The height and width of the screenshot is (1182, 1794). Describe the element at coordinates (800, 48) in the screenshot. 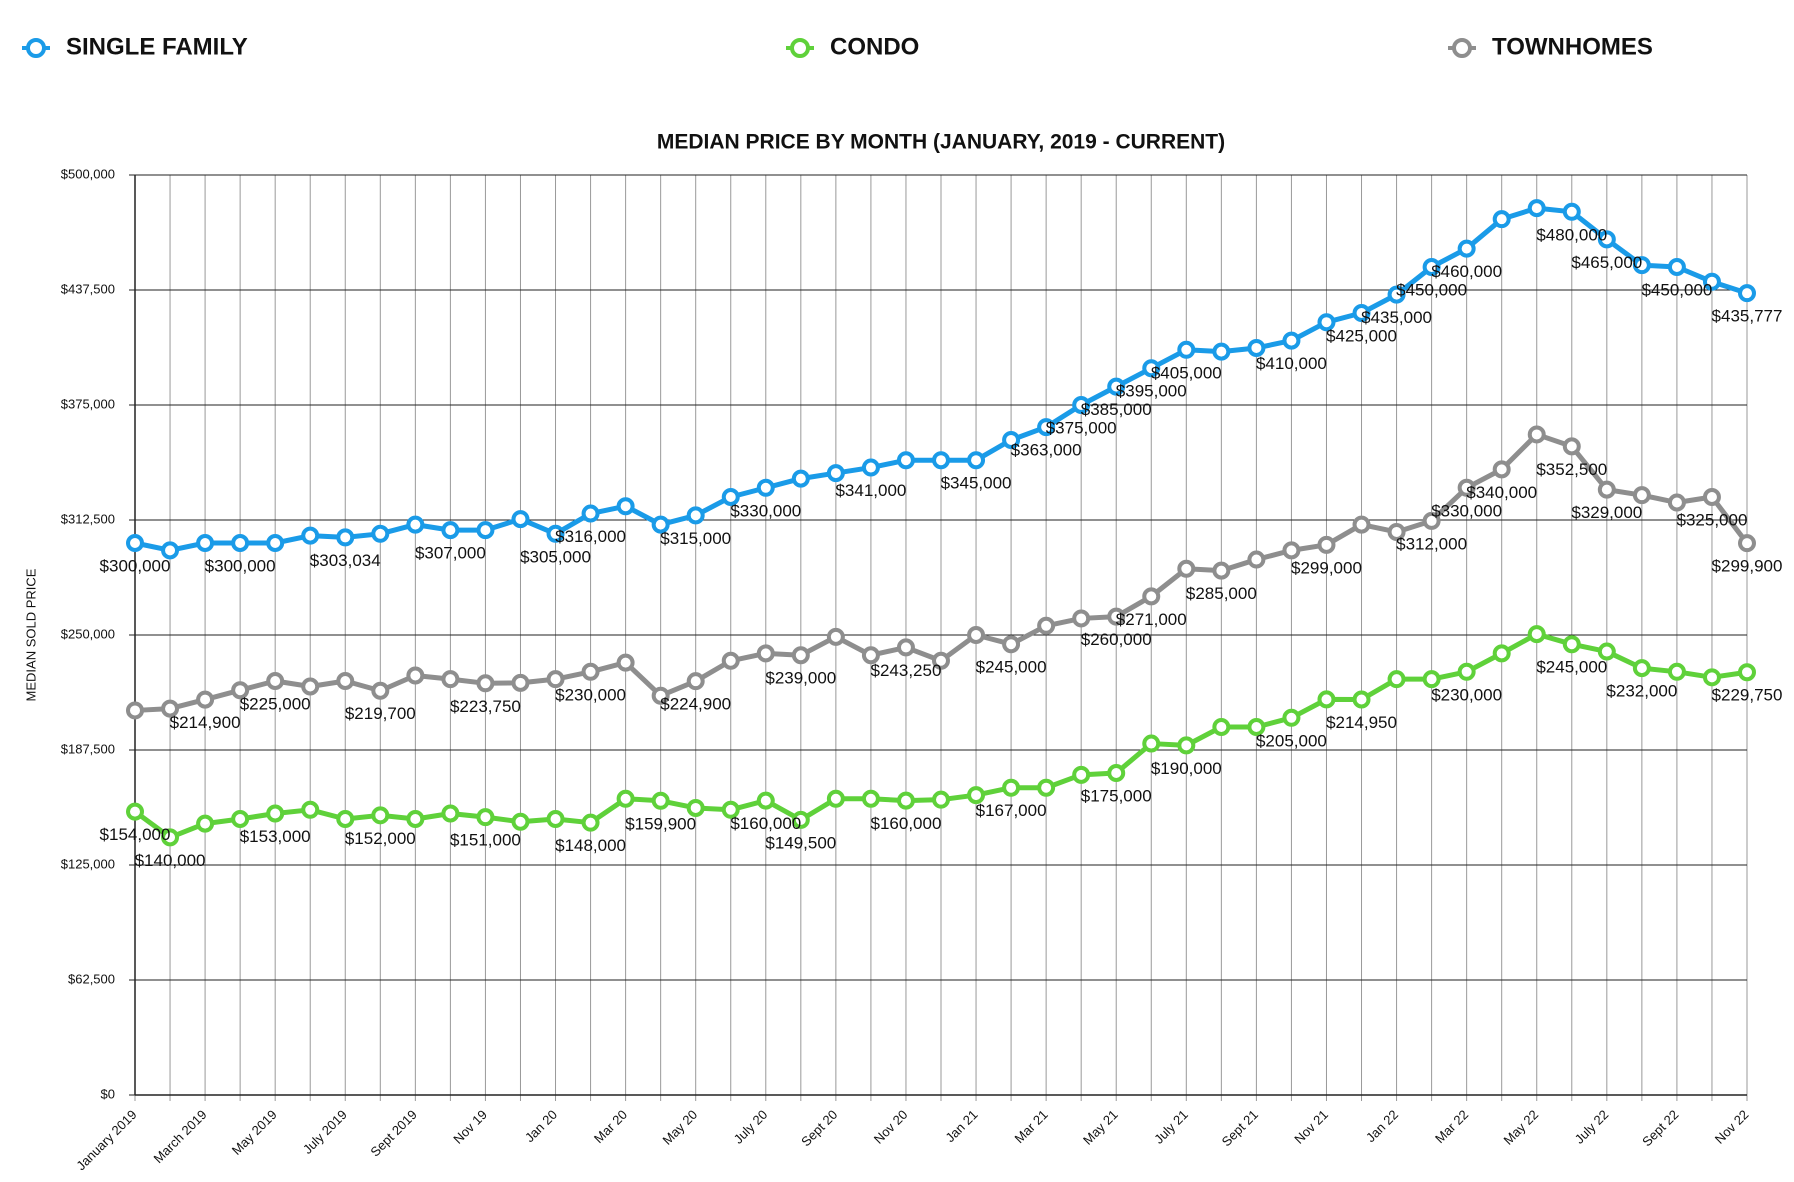

I see `legend-marker` at that location.